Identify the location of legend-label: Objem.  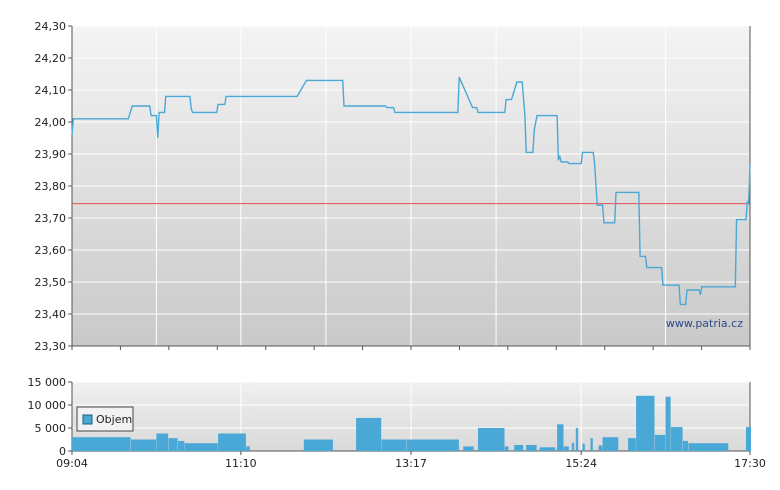
(114, 419).